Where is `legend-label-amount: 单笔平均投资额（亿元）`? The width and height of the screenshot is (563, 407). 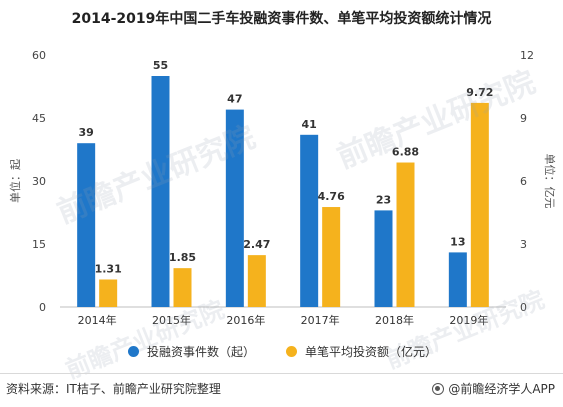
legend-label-amount: 单笔平均投资额（亿元） is located at coordinates (371, 352).